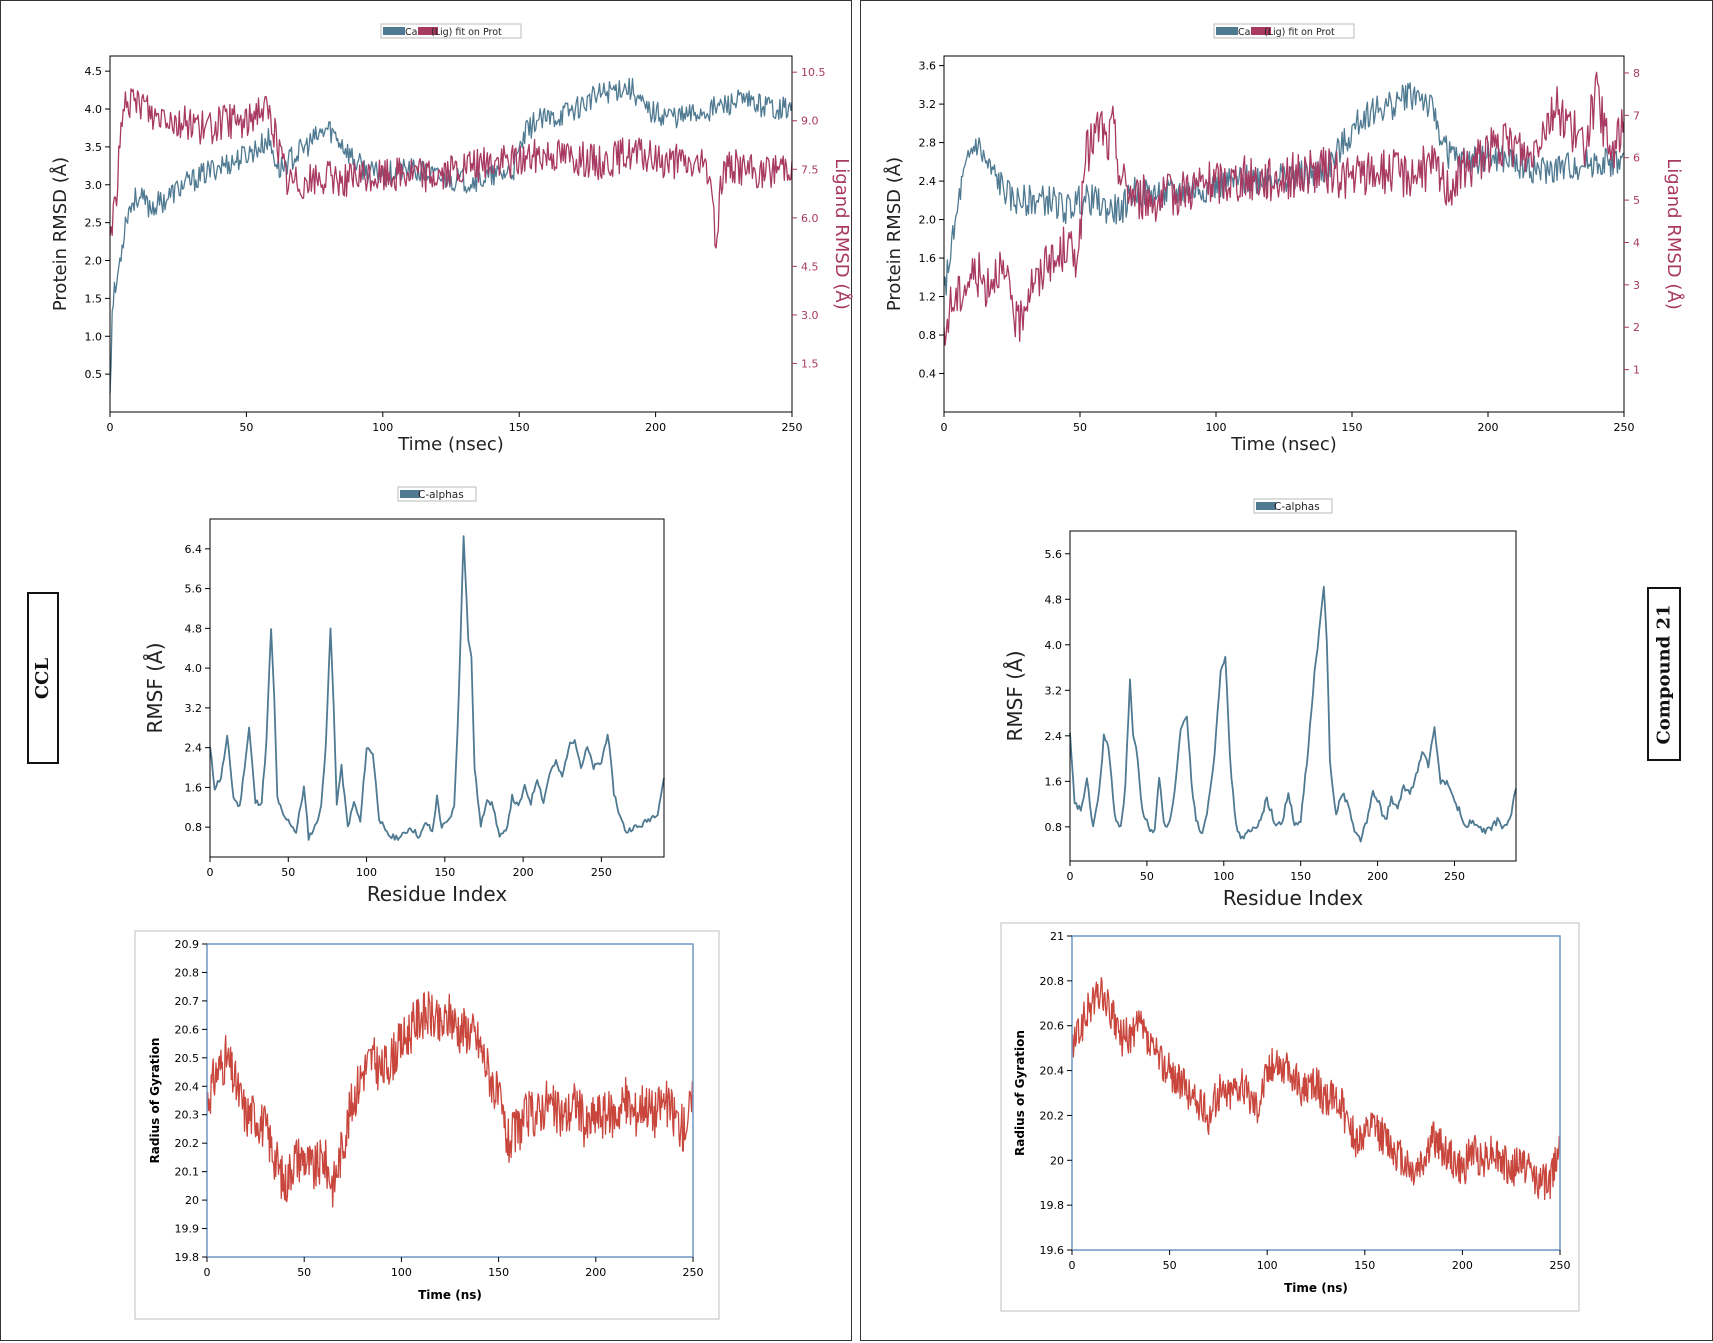 The image size is (1713, 1343). What do you see at coordinates (523, 872) in the screenshot?
I see `ccl-rmsf-x-tick-label: 200` at bounding box center [523, 872].